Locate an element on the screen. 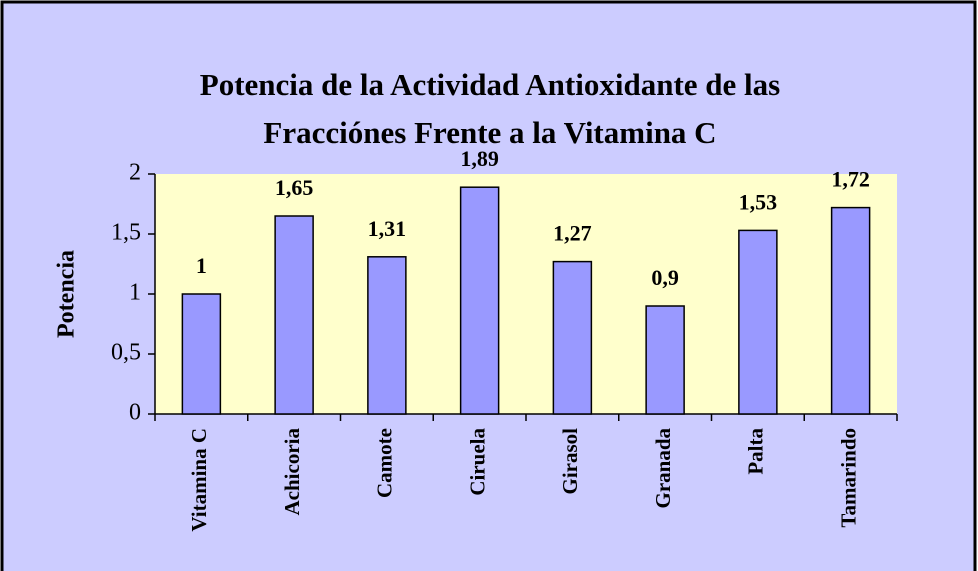 This screenshot has width=978, height=571. data-label: 1,27 is located at coordinates (572, 233).